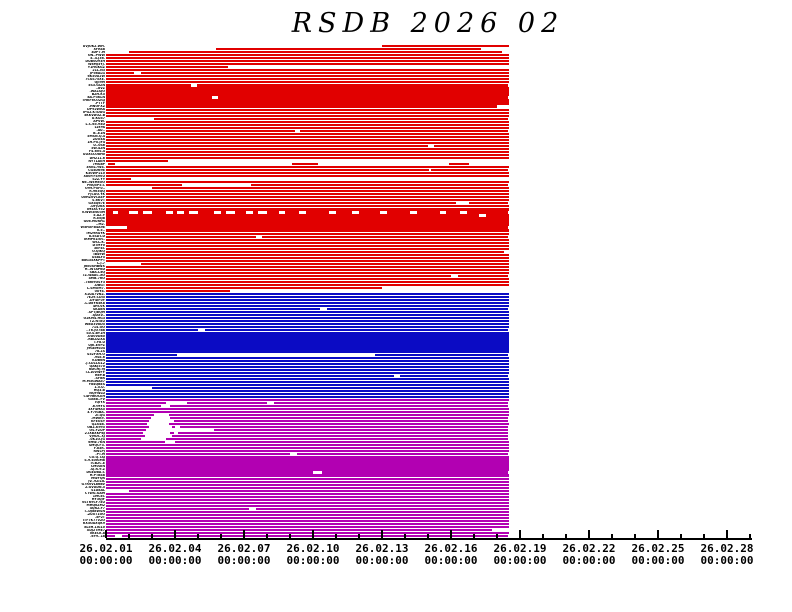  Describe the element at coordinates (93, 521) in the screenshot. I see `y-axis-row-label: ITF7K77VZO` at that location.